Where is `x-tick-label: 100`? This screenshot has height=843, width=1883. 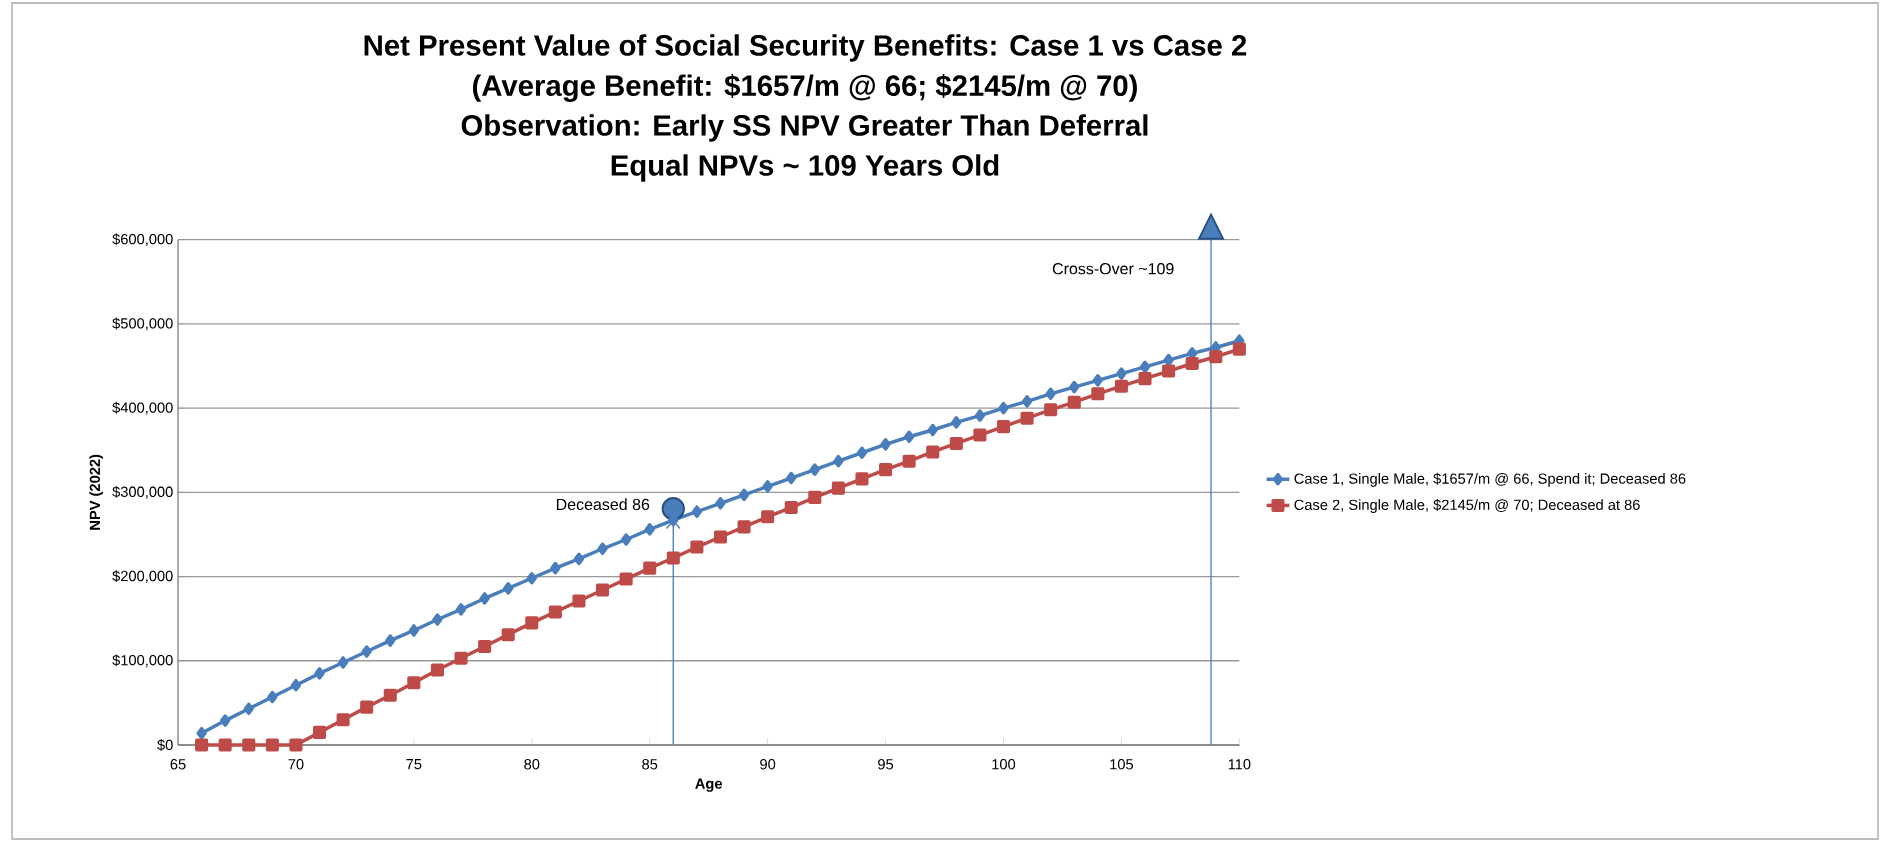
x-tick-label: 100 is located at coordinates (1004, 764).